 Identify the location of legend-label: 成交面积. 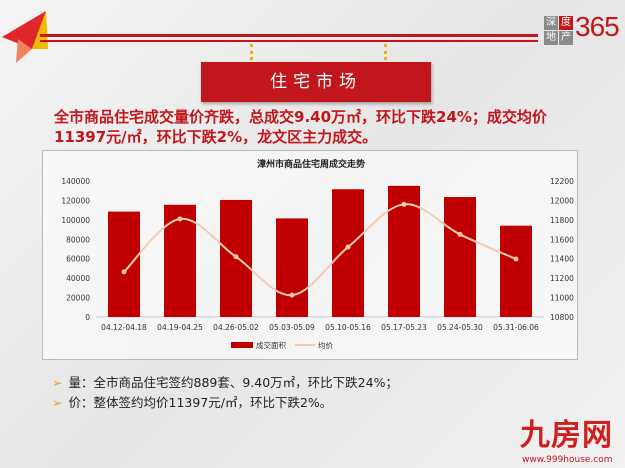
(271, 345).